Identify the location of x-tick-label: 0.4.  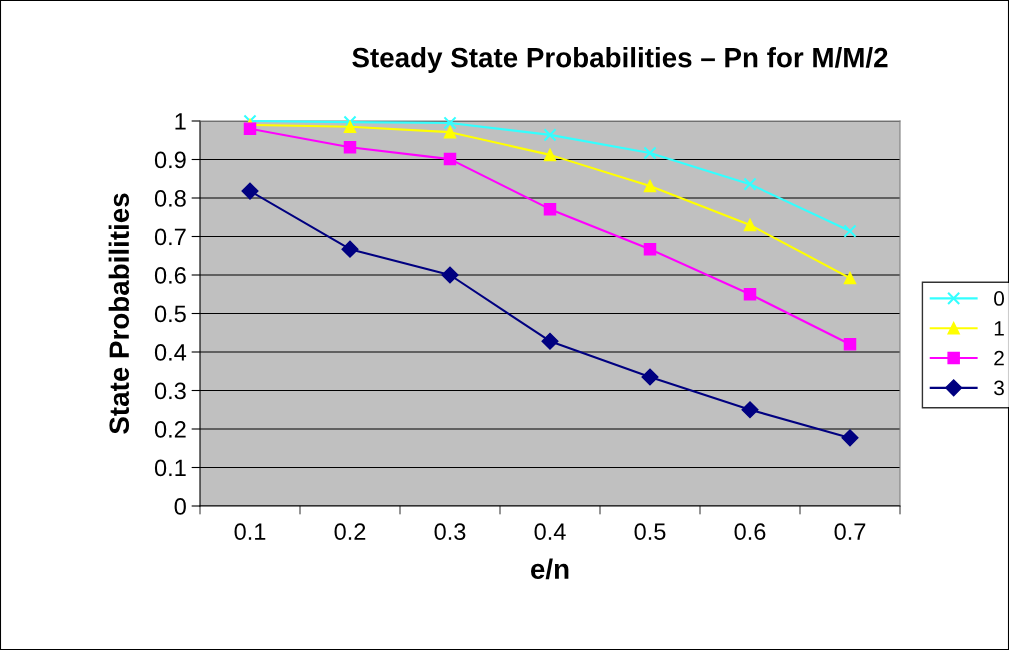
(550, 532).